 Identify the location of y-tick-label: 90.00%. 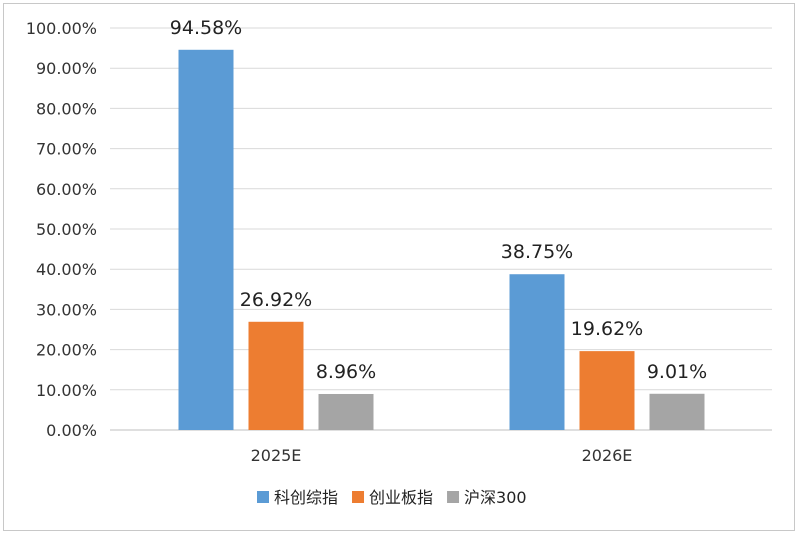
(66, 68).